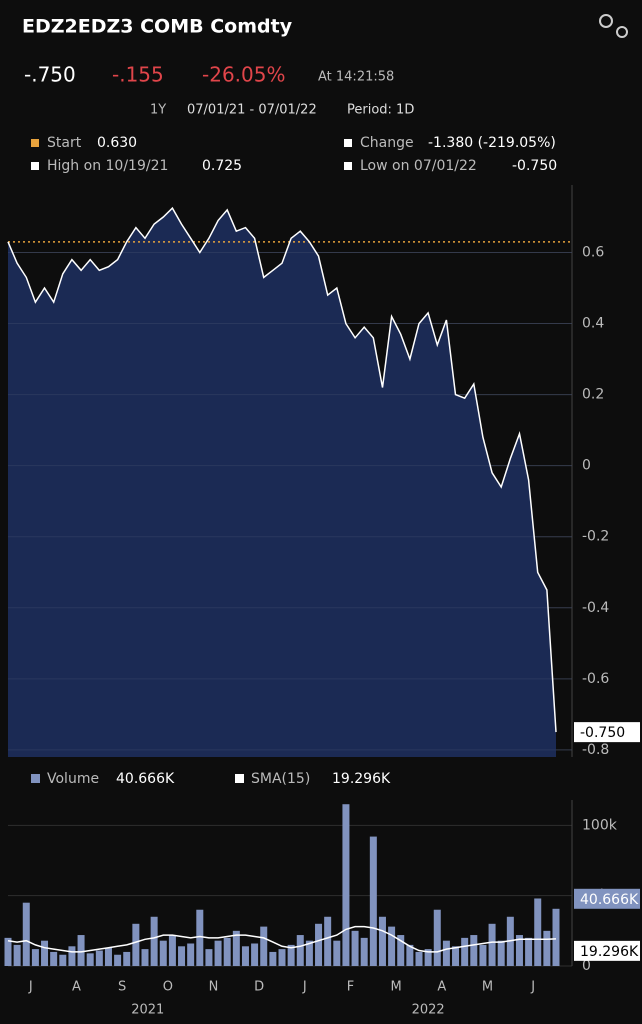 This screenshot has height=1024, width=642. What do you see at coordinates (76, 987) in the screenshot?
I see `x-tick-label: A` at bounding box center [76, 987].